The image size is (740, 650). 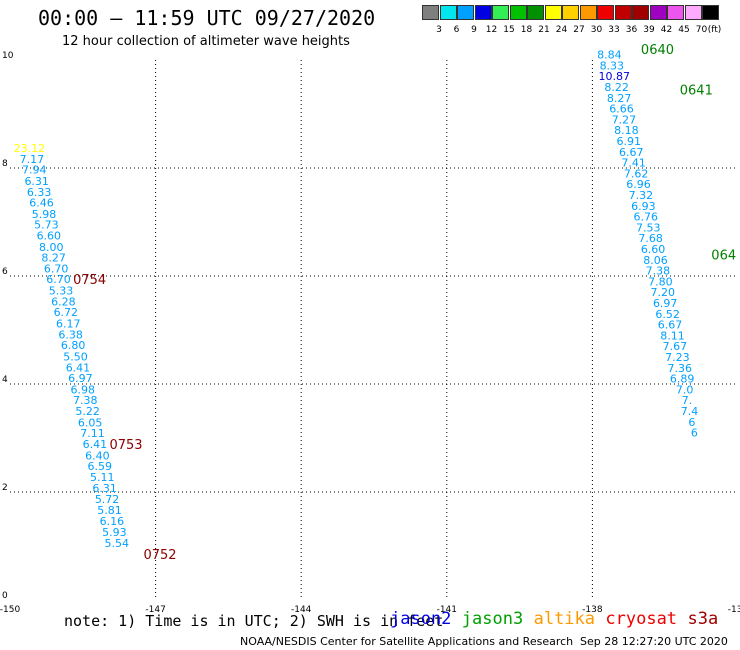 I want to click on wave-height-point: 7.17, so click(x=32, y=159).